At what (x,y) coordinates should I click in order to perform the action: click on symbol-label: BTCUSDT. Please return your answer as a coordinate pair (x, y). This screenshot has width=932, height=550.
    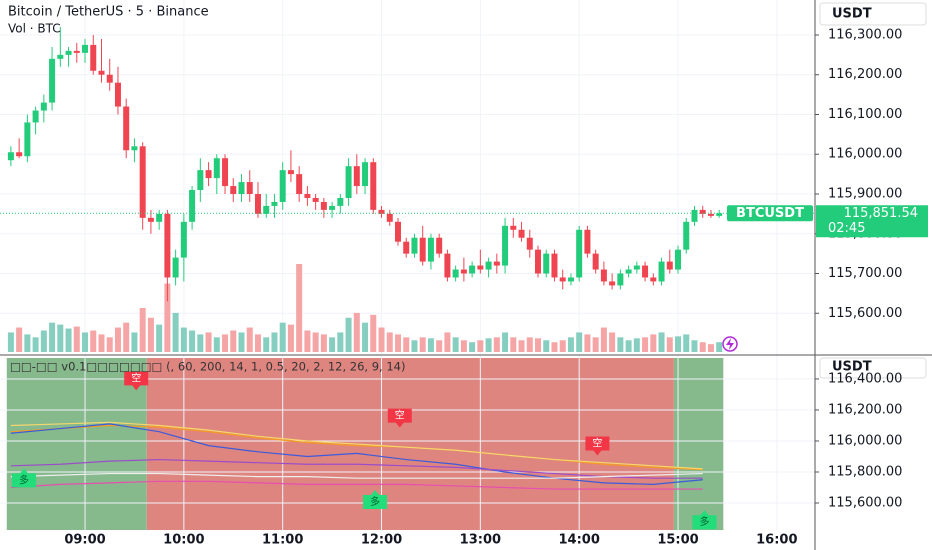
    Looking at the image, I should click on (770, 213).